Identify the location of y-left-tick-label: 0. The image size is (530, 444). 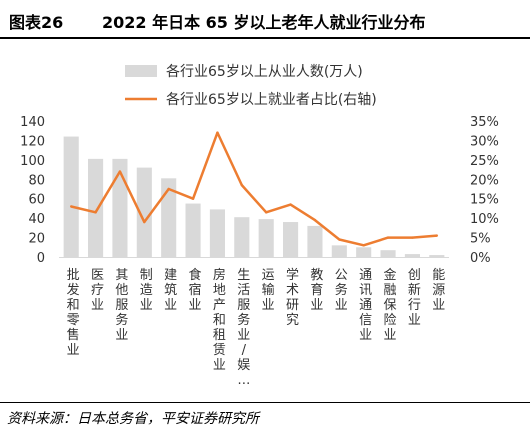
(41, 258).